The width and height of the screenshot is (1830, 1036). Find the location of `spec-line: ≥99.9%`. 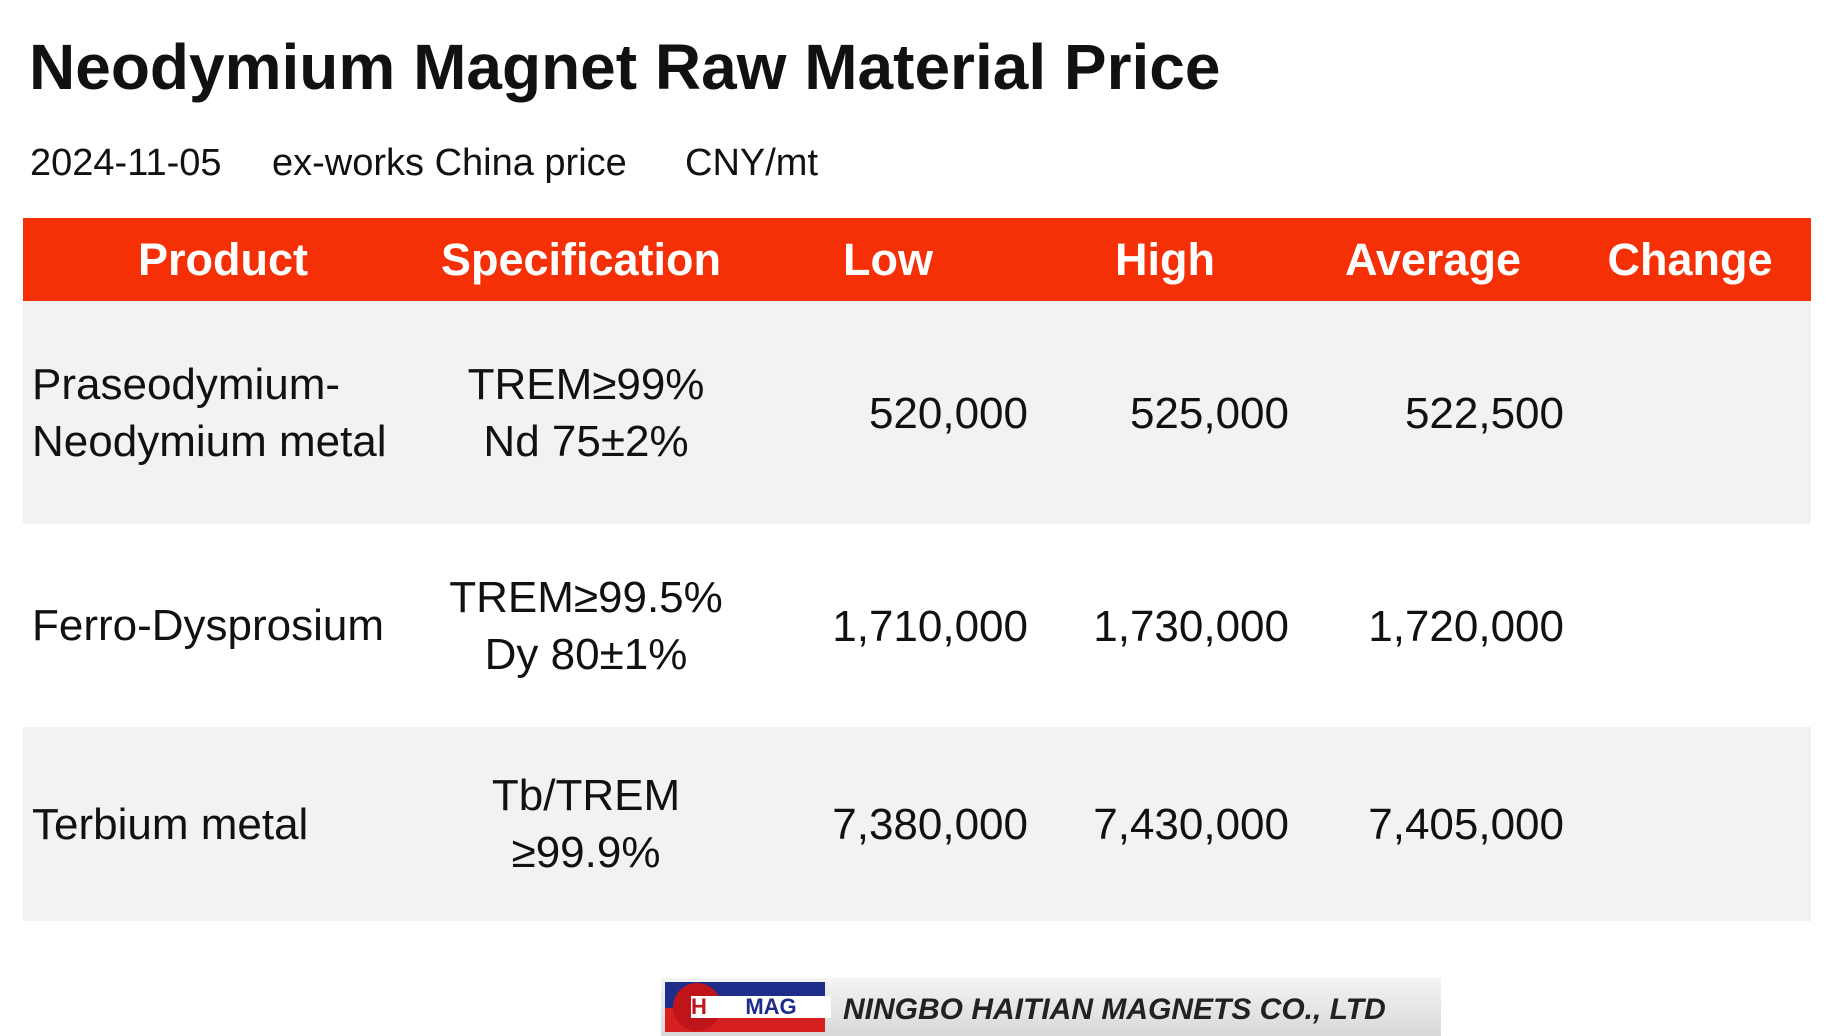

spec-line: ≥99.9% is located at coordinates (586, 852).